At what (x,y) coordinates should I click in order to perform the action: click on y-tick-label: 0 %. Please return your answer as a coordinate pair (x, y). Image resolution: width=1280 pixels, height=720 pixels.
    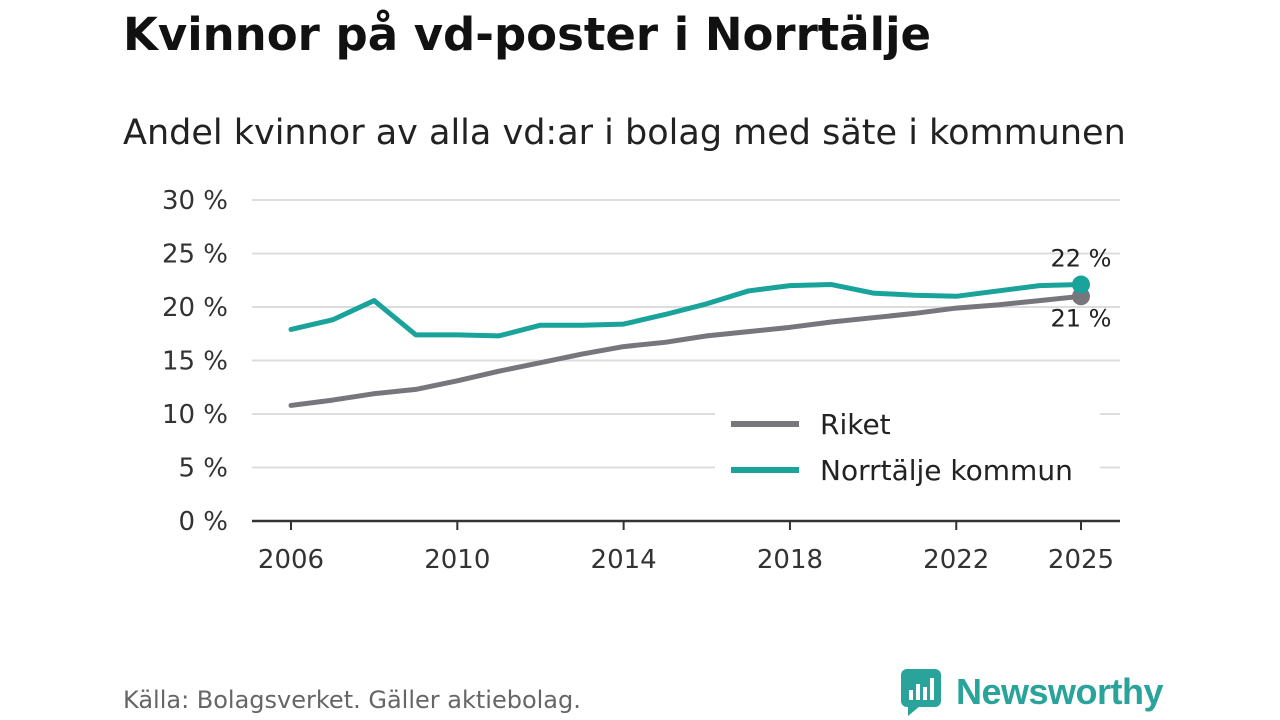
    Looking at the image, I should click on (203, 522).